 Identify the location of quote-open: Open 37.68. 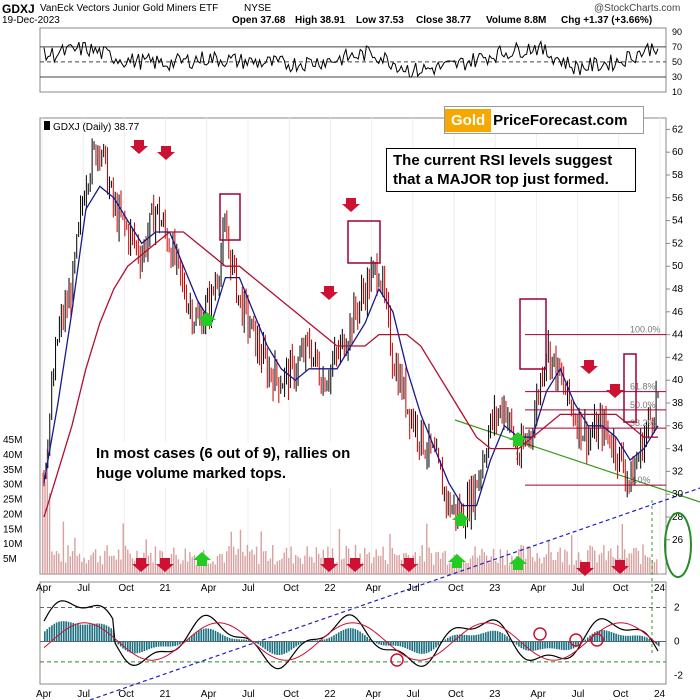
(259, 20).